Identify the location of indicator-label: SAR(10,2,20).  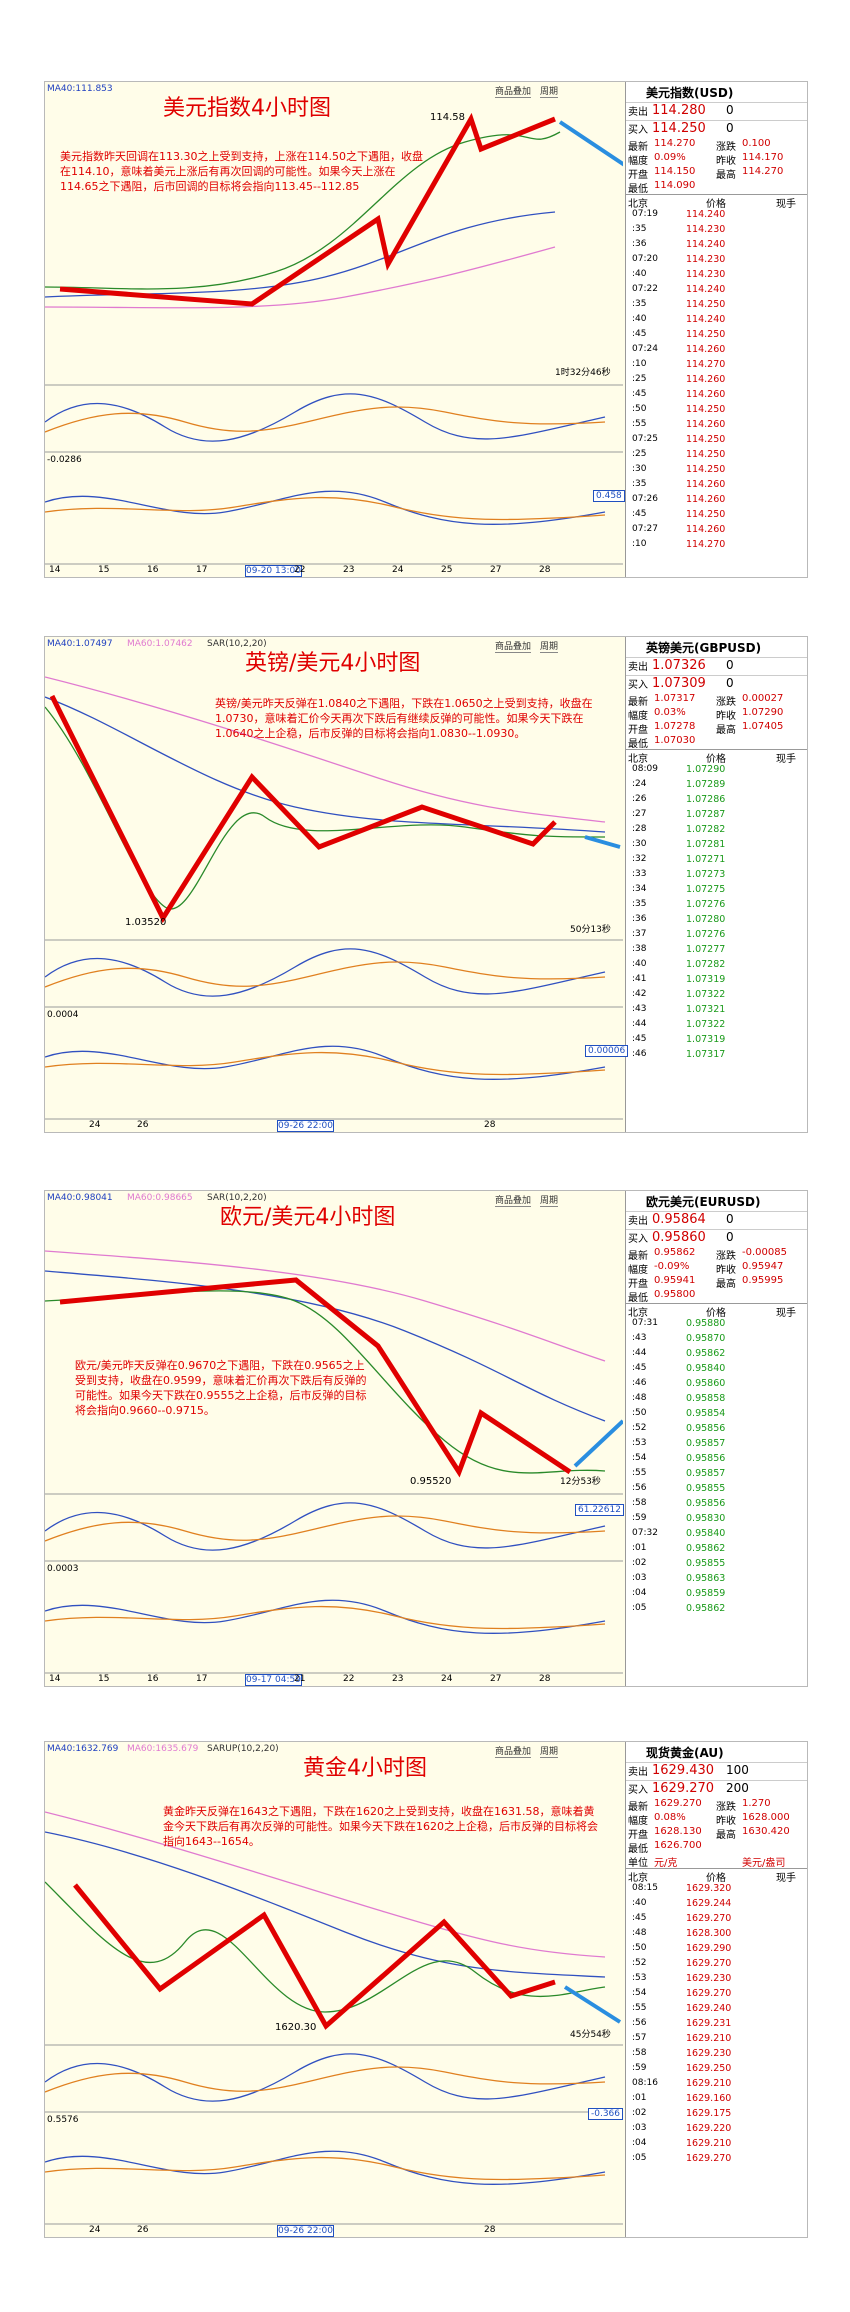
(237, 644).